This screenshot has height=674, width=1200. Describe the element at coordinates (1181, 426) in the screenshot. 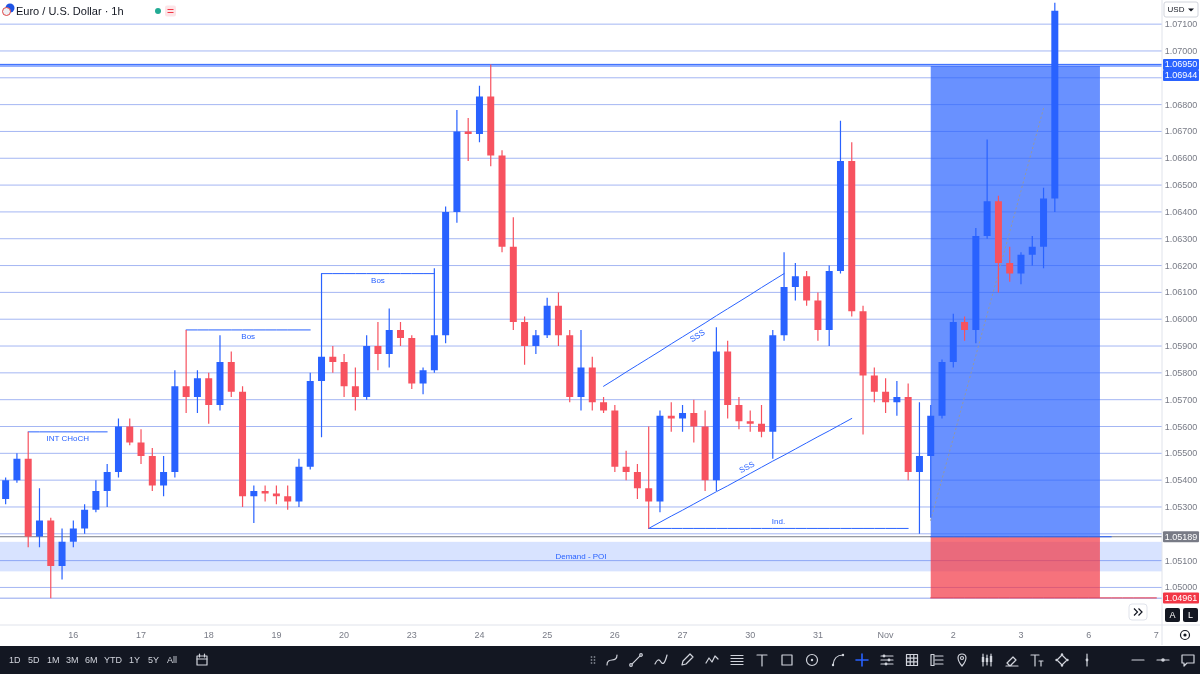

I see `y-tick-label: 1.05600` at that location.